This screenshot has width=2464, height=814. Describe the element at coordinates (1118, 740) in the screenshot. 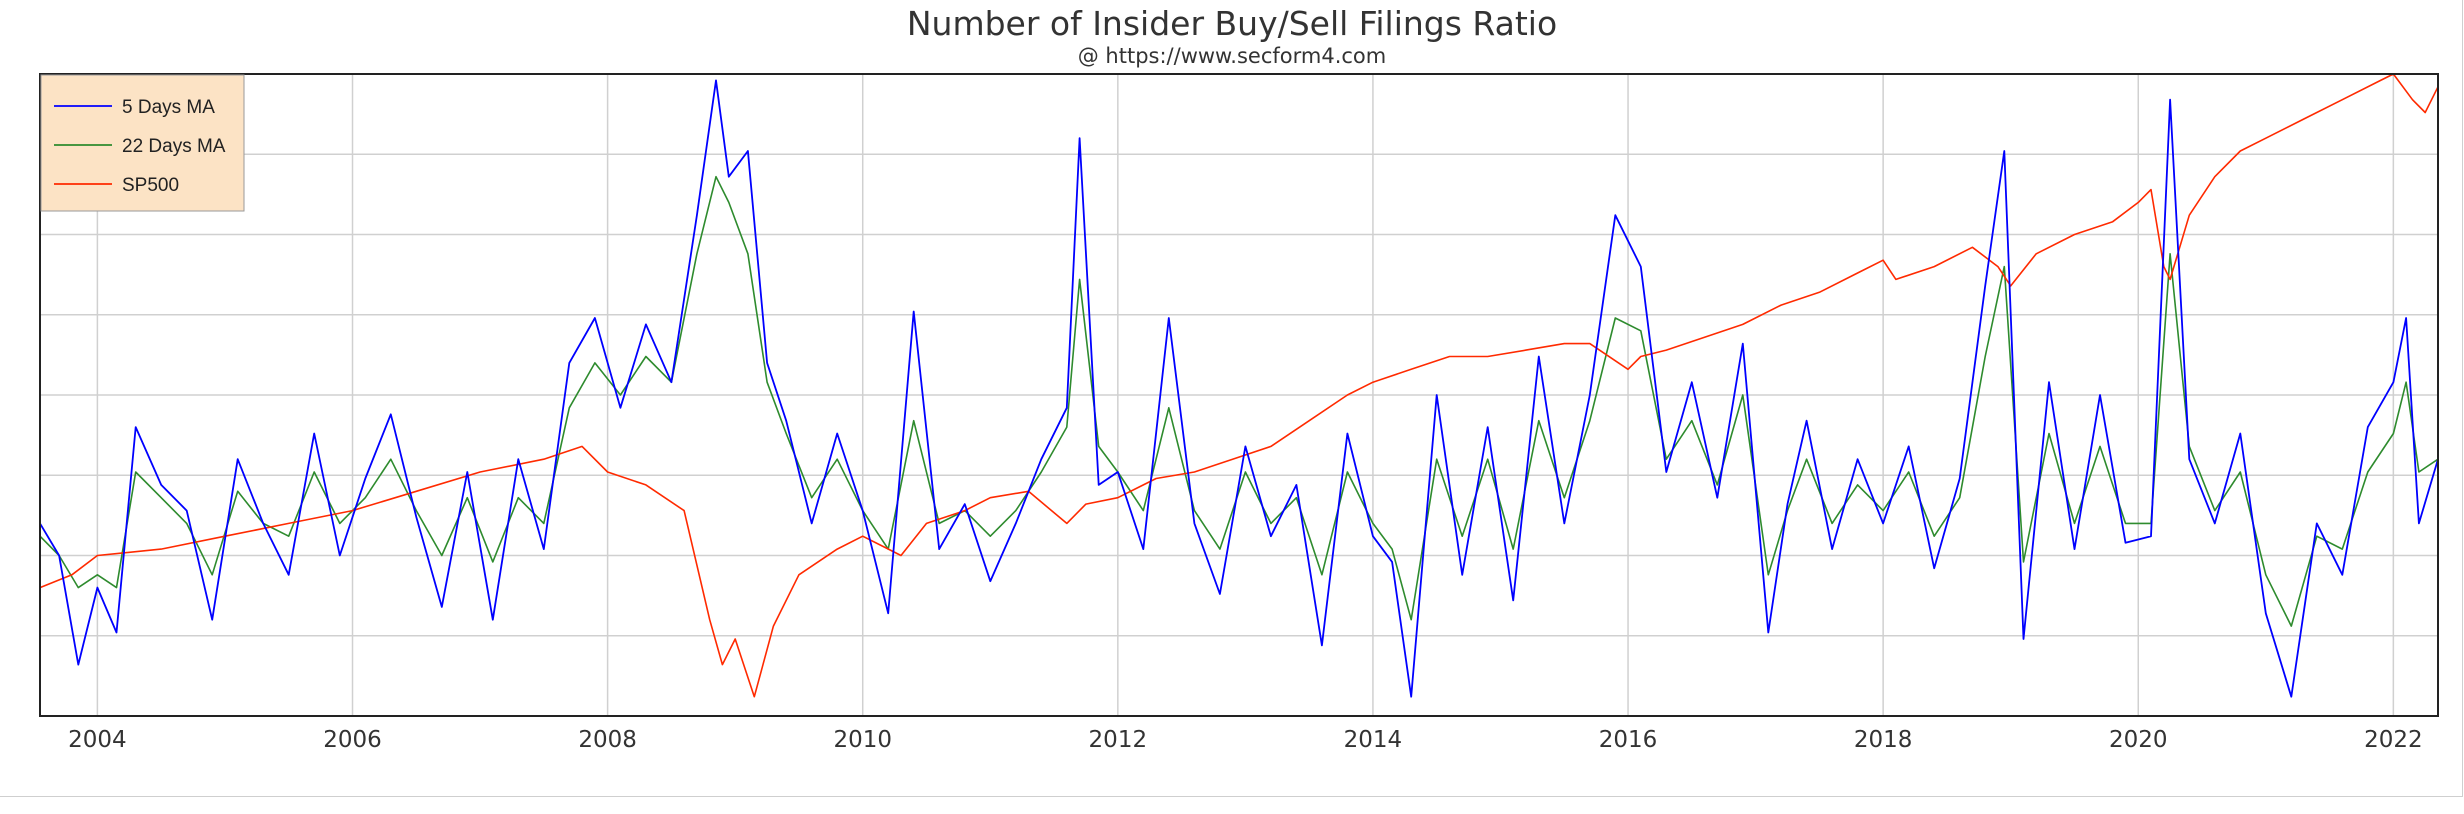

I see `x-tick-label: 2012` at that location.